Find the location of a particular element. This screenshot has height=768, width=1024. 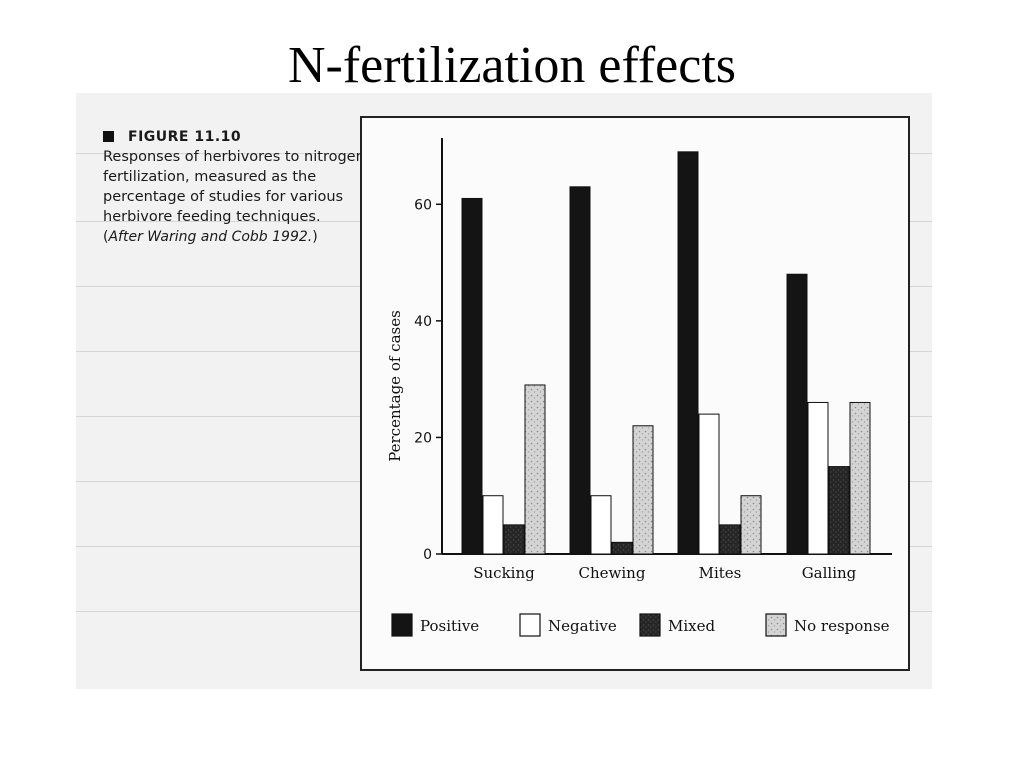

bar-no-response-chewing is located at coordinates (643, 490).